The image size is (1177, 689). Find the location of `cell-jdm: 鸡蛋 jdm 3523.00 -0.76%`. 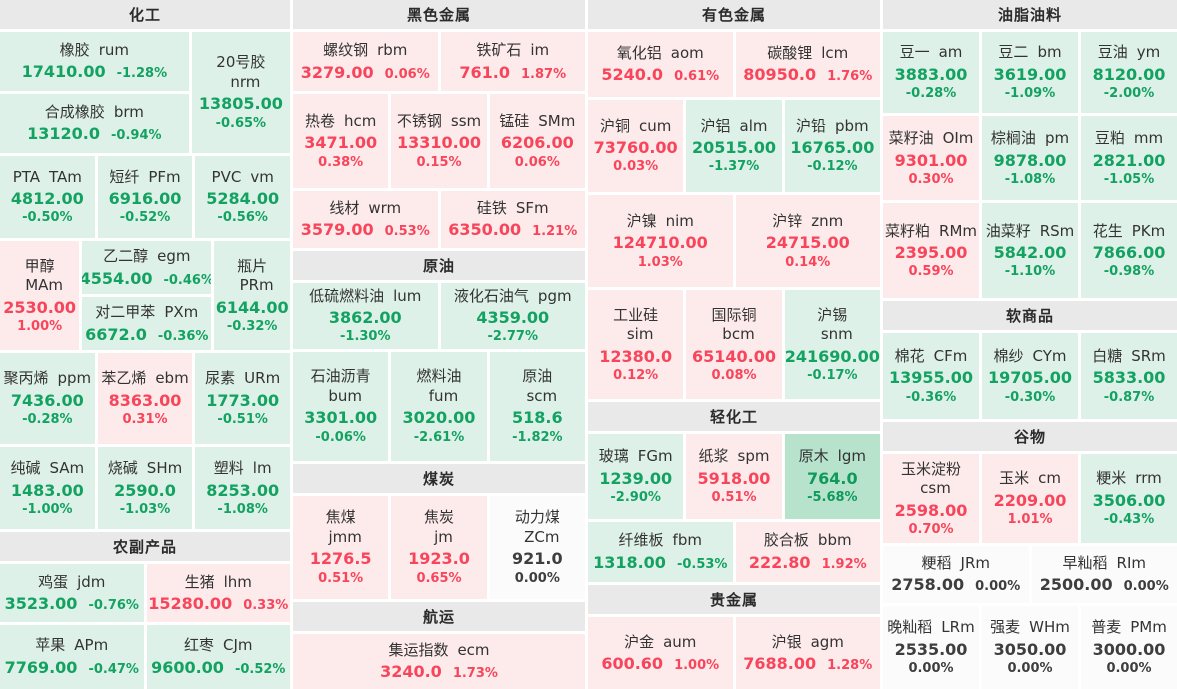

cell-jdm: 鸡蛋 jdm 3523.00 -0.76% is located at coordinates (72, 593).